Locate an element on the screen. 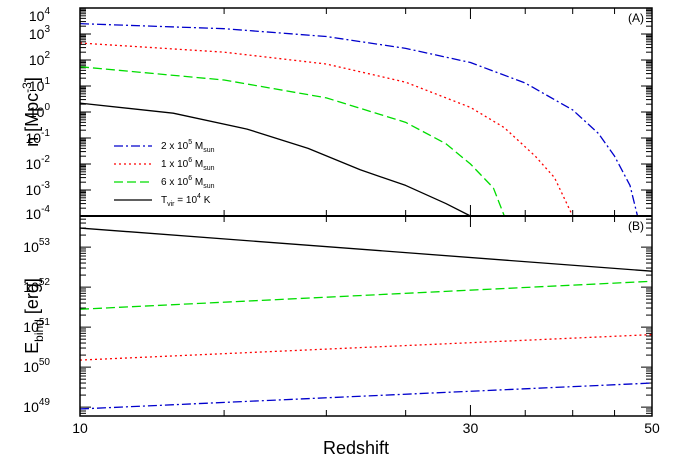  y-tick-label: 1049 is located at coordinates (36, 406).